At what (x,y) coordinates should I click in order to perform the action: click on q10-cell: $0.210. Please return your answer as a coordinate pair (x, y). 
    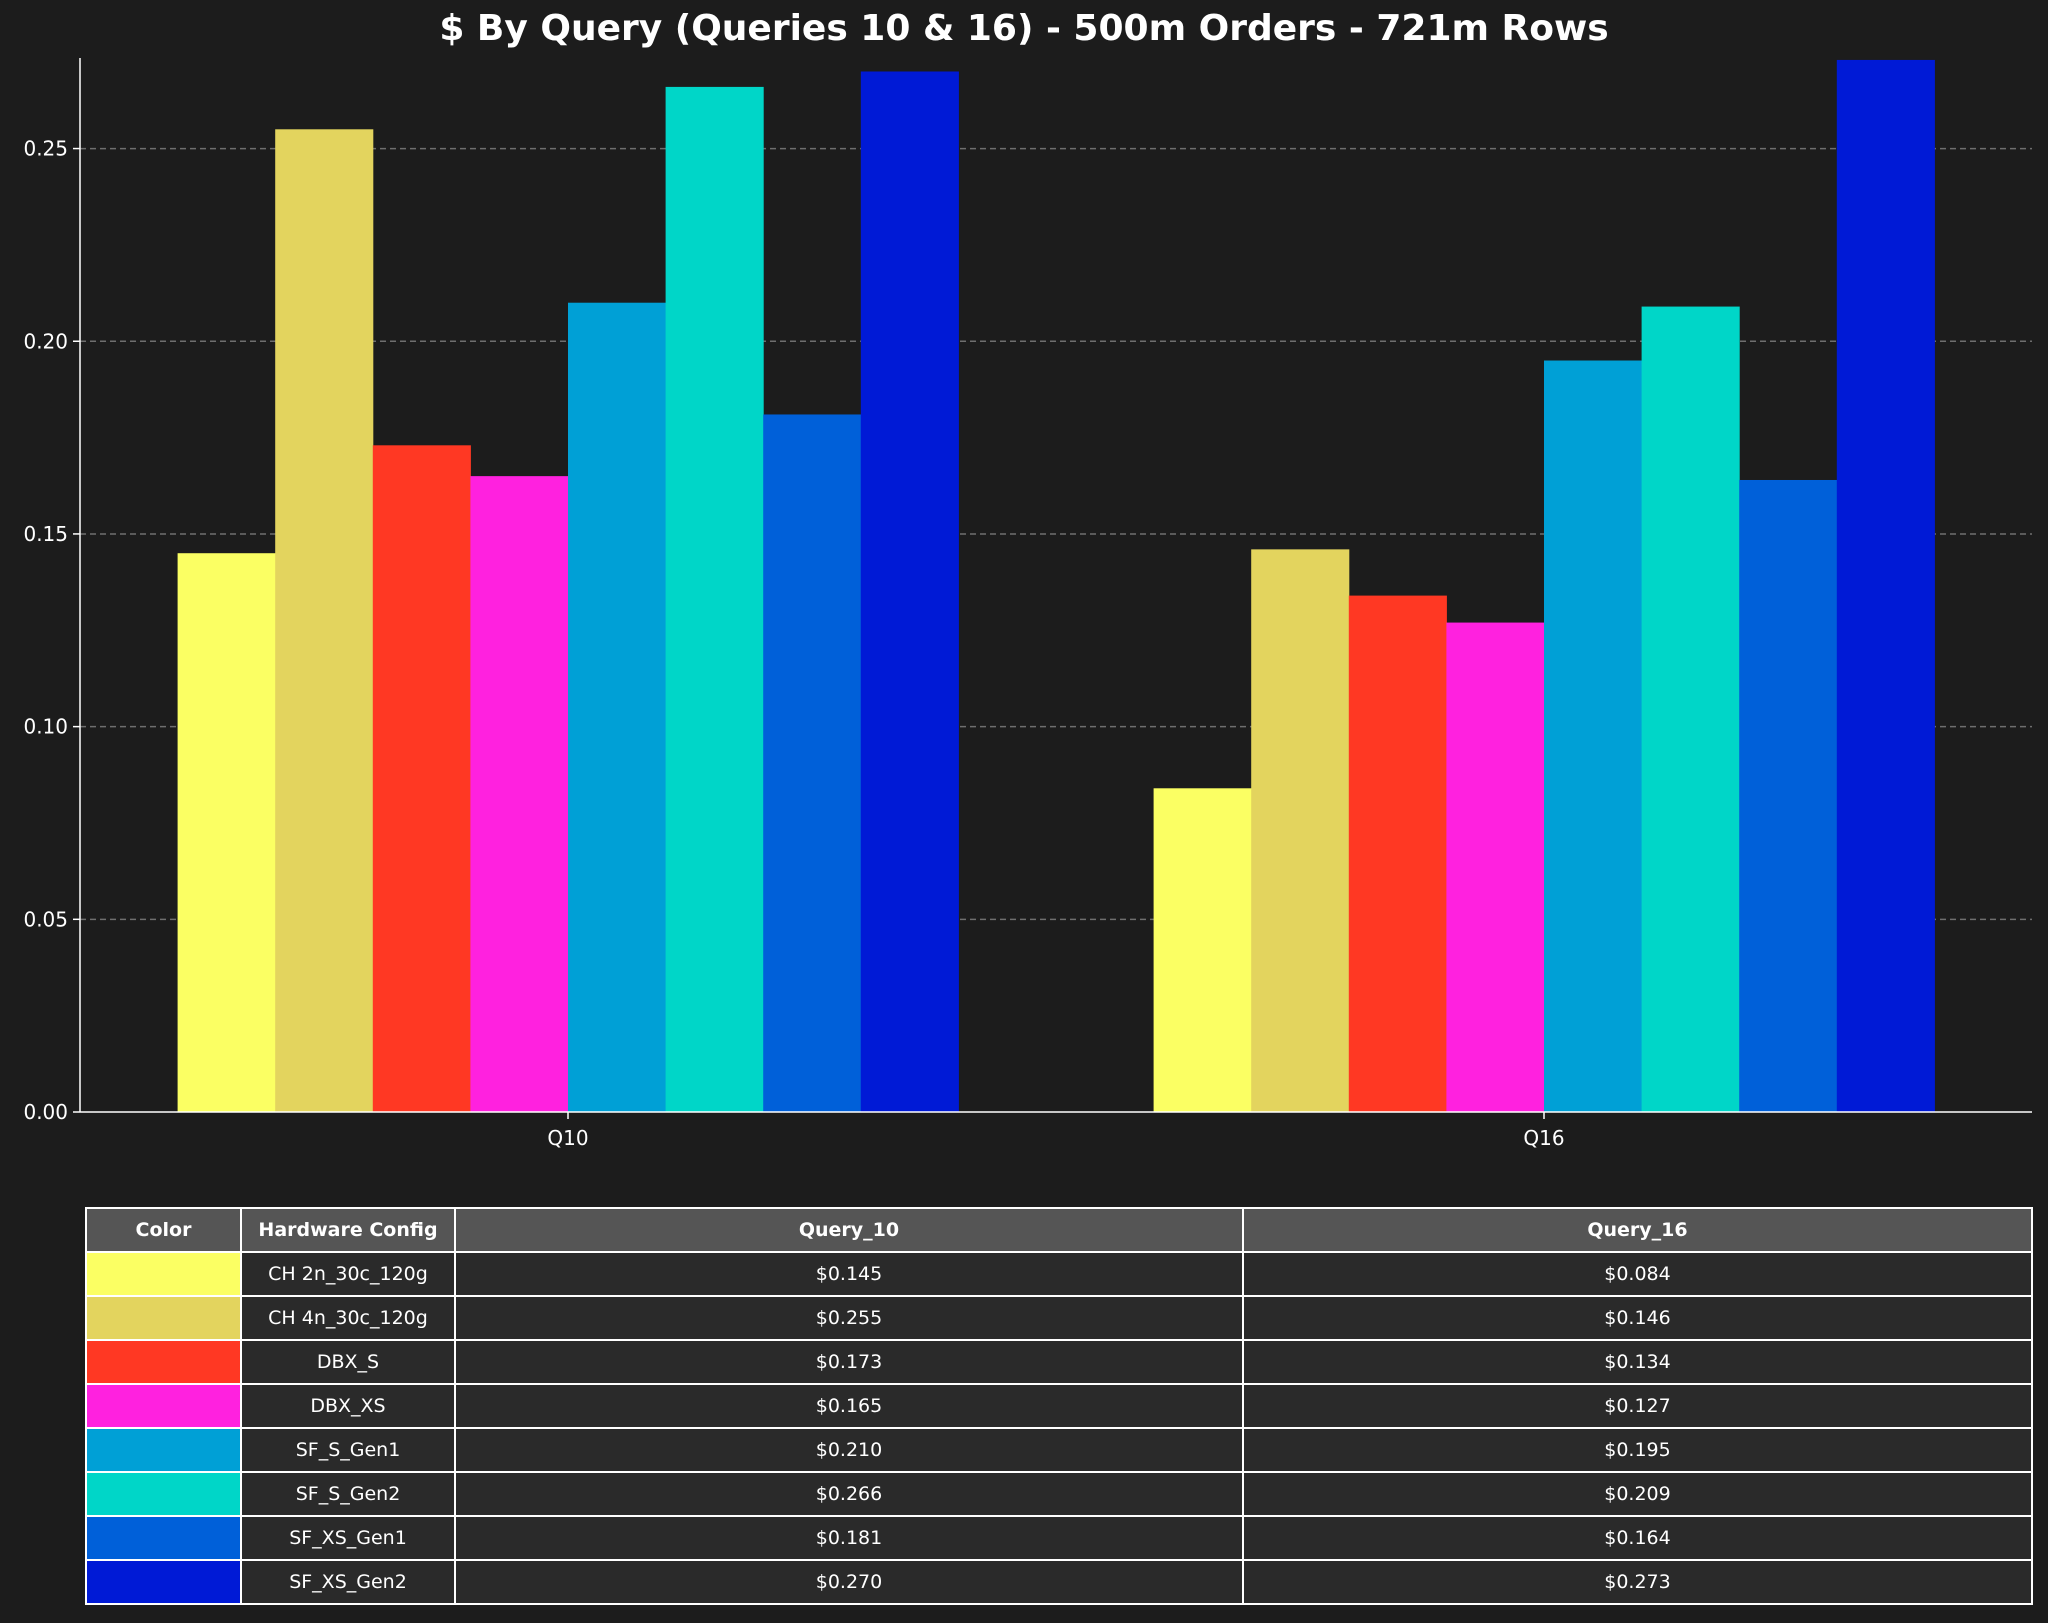
    Looking at the image, I should click on (849, 1450).